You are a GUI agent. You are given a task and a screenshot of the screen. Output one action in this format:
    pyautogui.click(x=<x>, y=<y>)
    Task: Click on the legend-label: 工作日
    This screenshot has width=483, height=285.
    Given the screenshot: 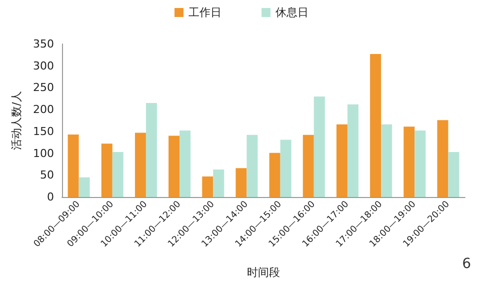 What is the action you would take?
    pyautogui.click(x=205, y=12)
    